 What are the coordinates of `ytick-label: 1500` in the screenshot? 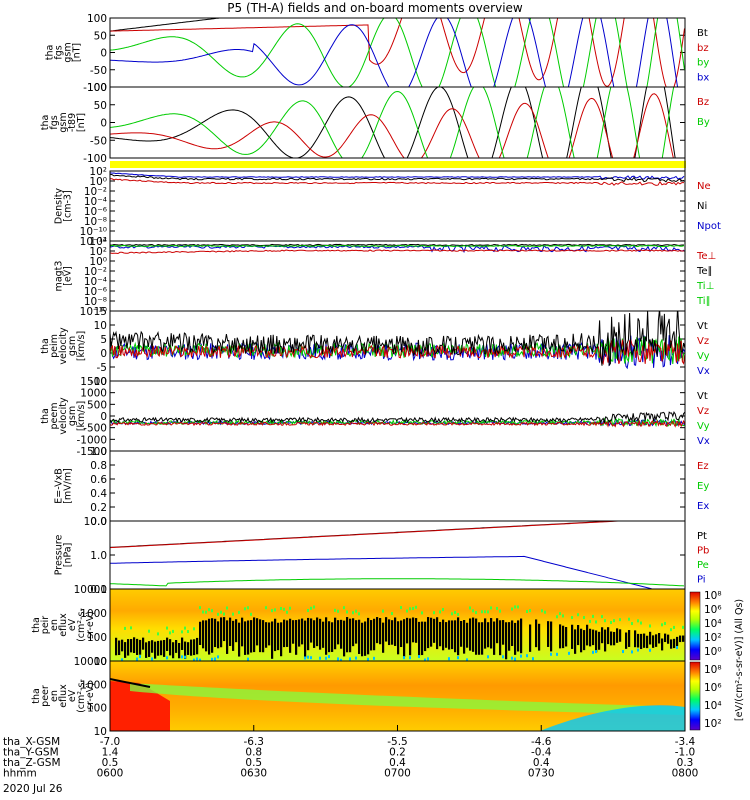 It's located at (93, 382).